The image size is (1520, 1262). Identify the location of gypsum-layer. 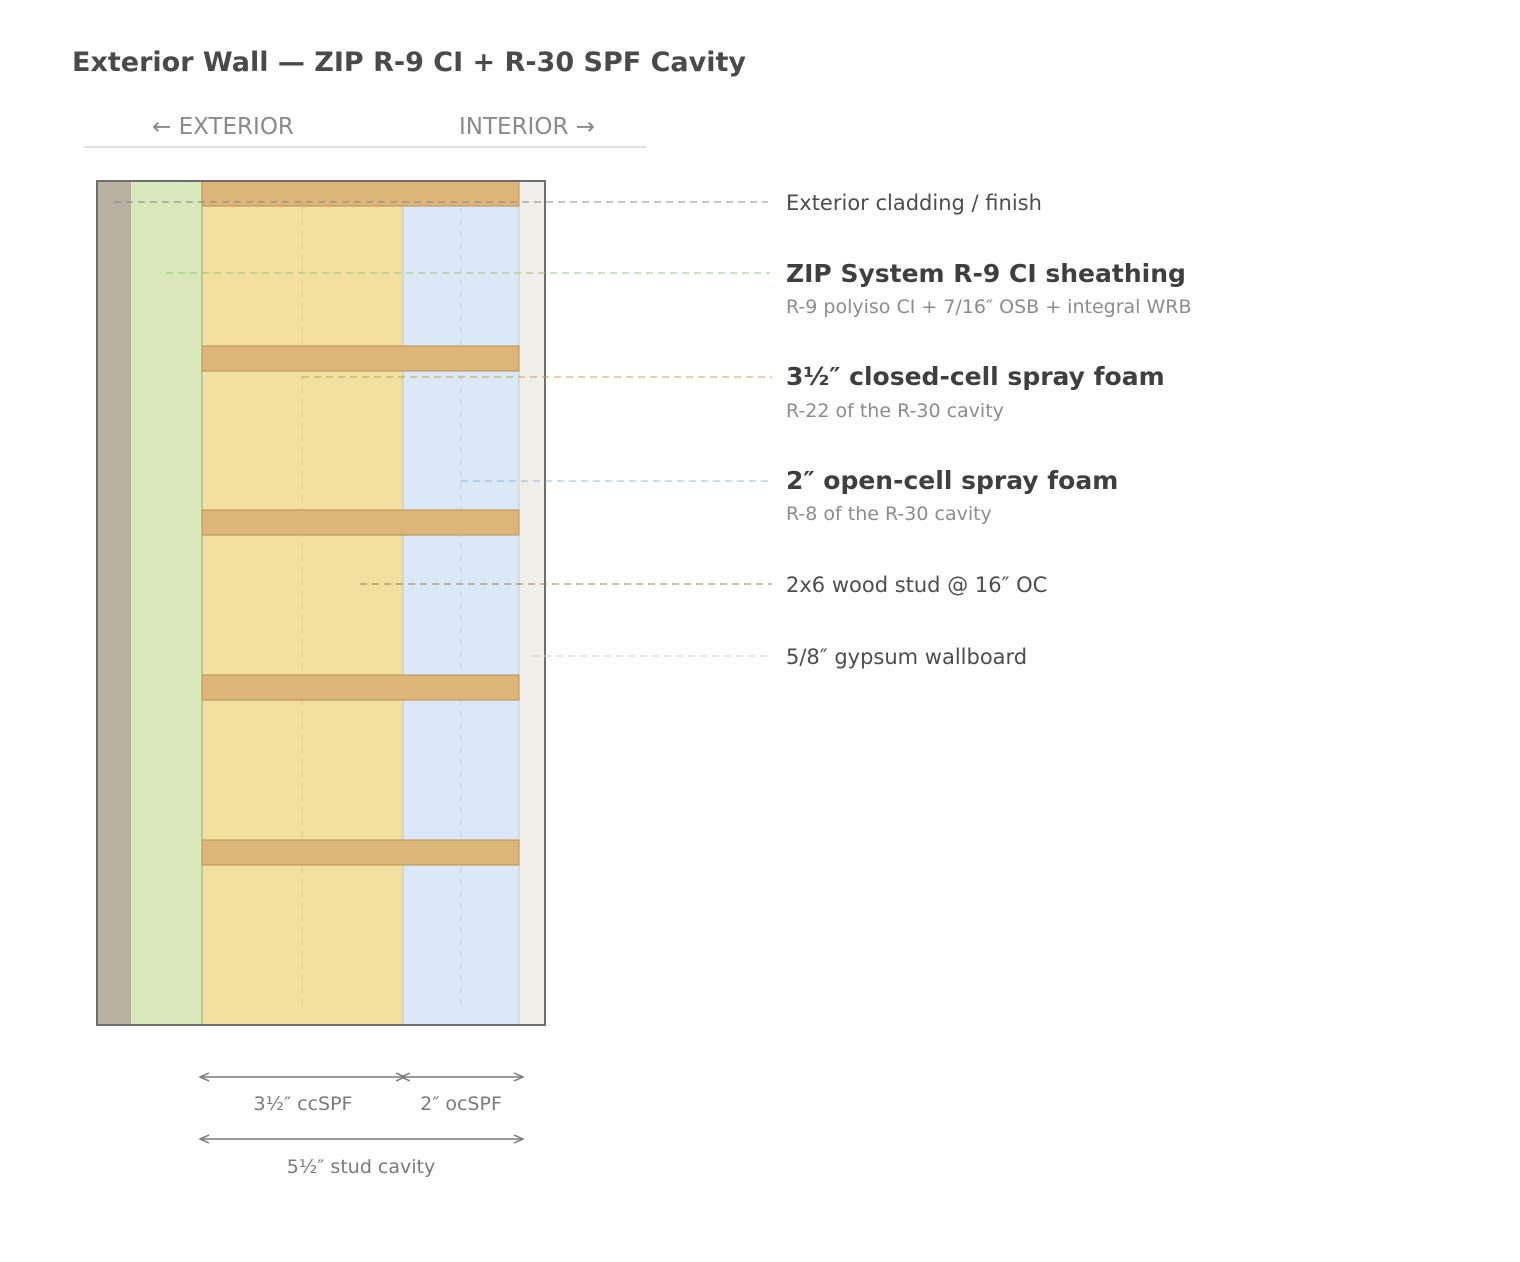
(532, 603).